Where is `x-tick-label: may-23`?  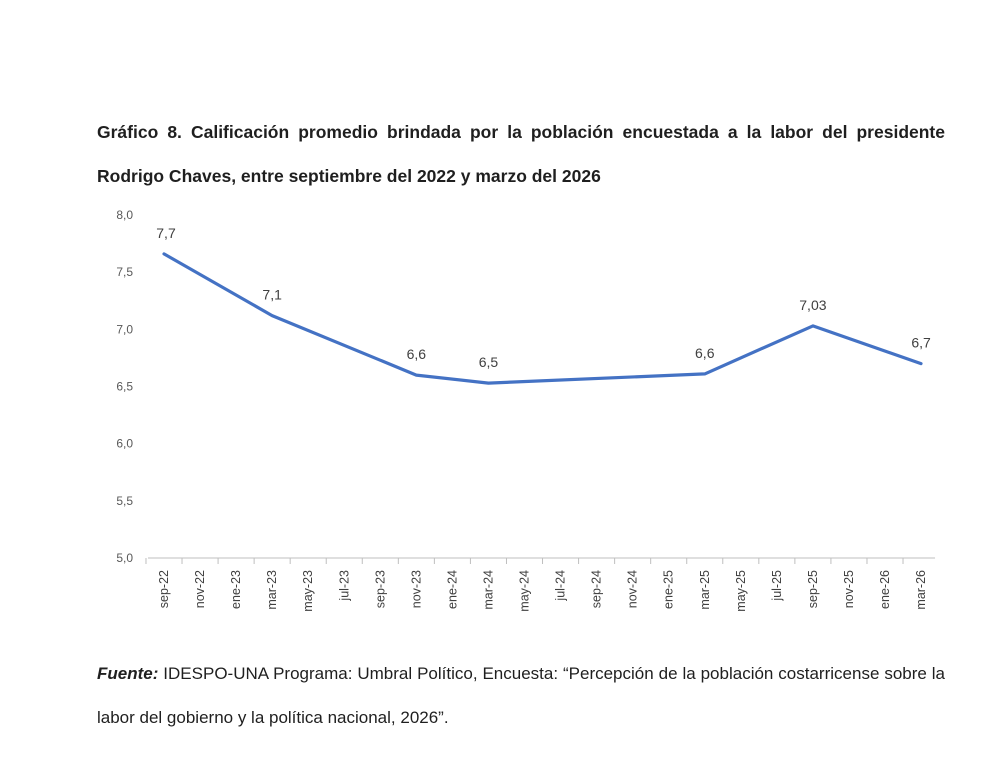
x-tick-label: may-23 is located at coordinates (308, 591).